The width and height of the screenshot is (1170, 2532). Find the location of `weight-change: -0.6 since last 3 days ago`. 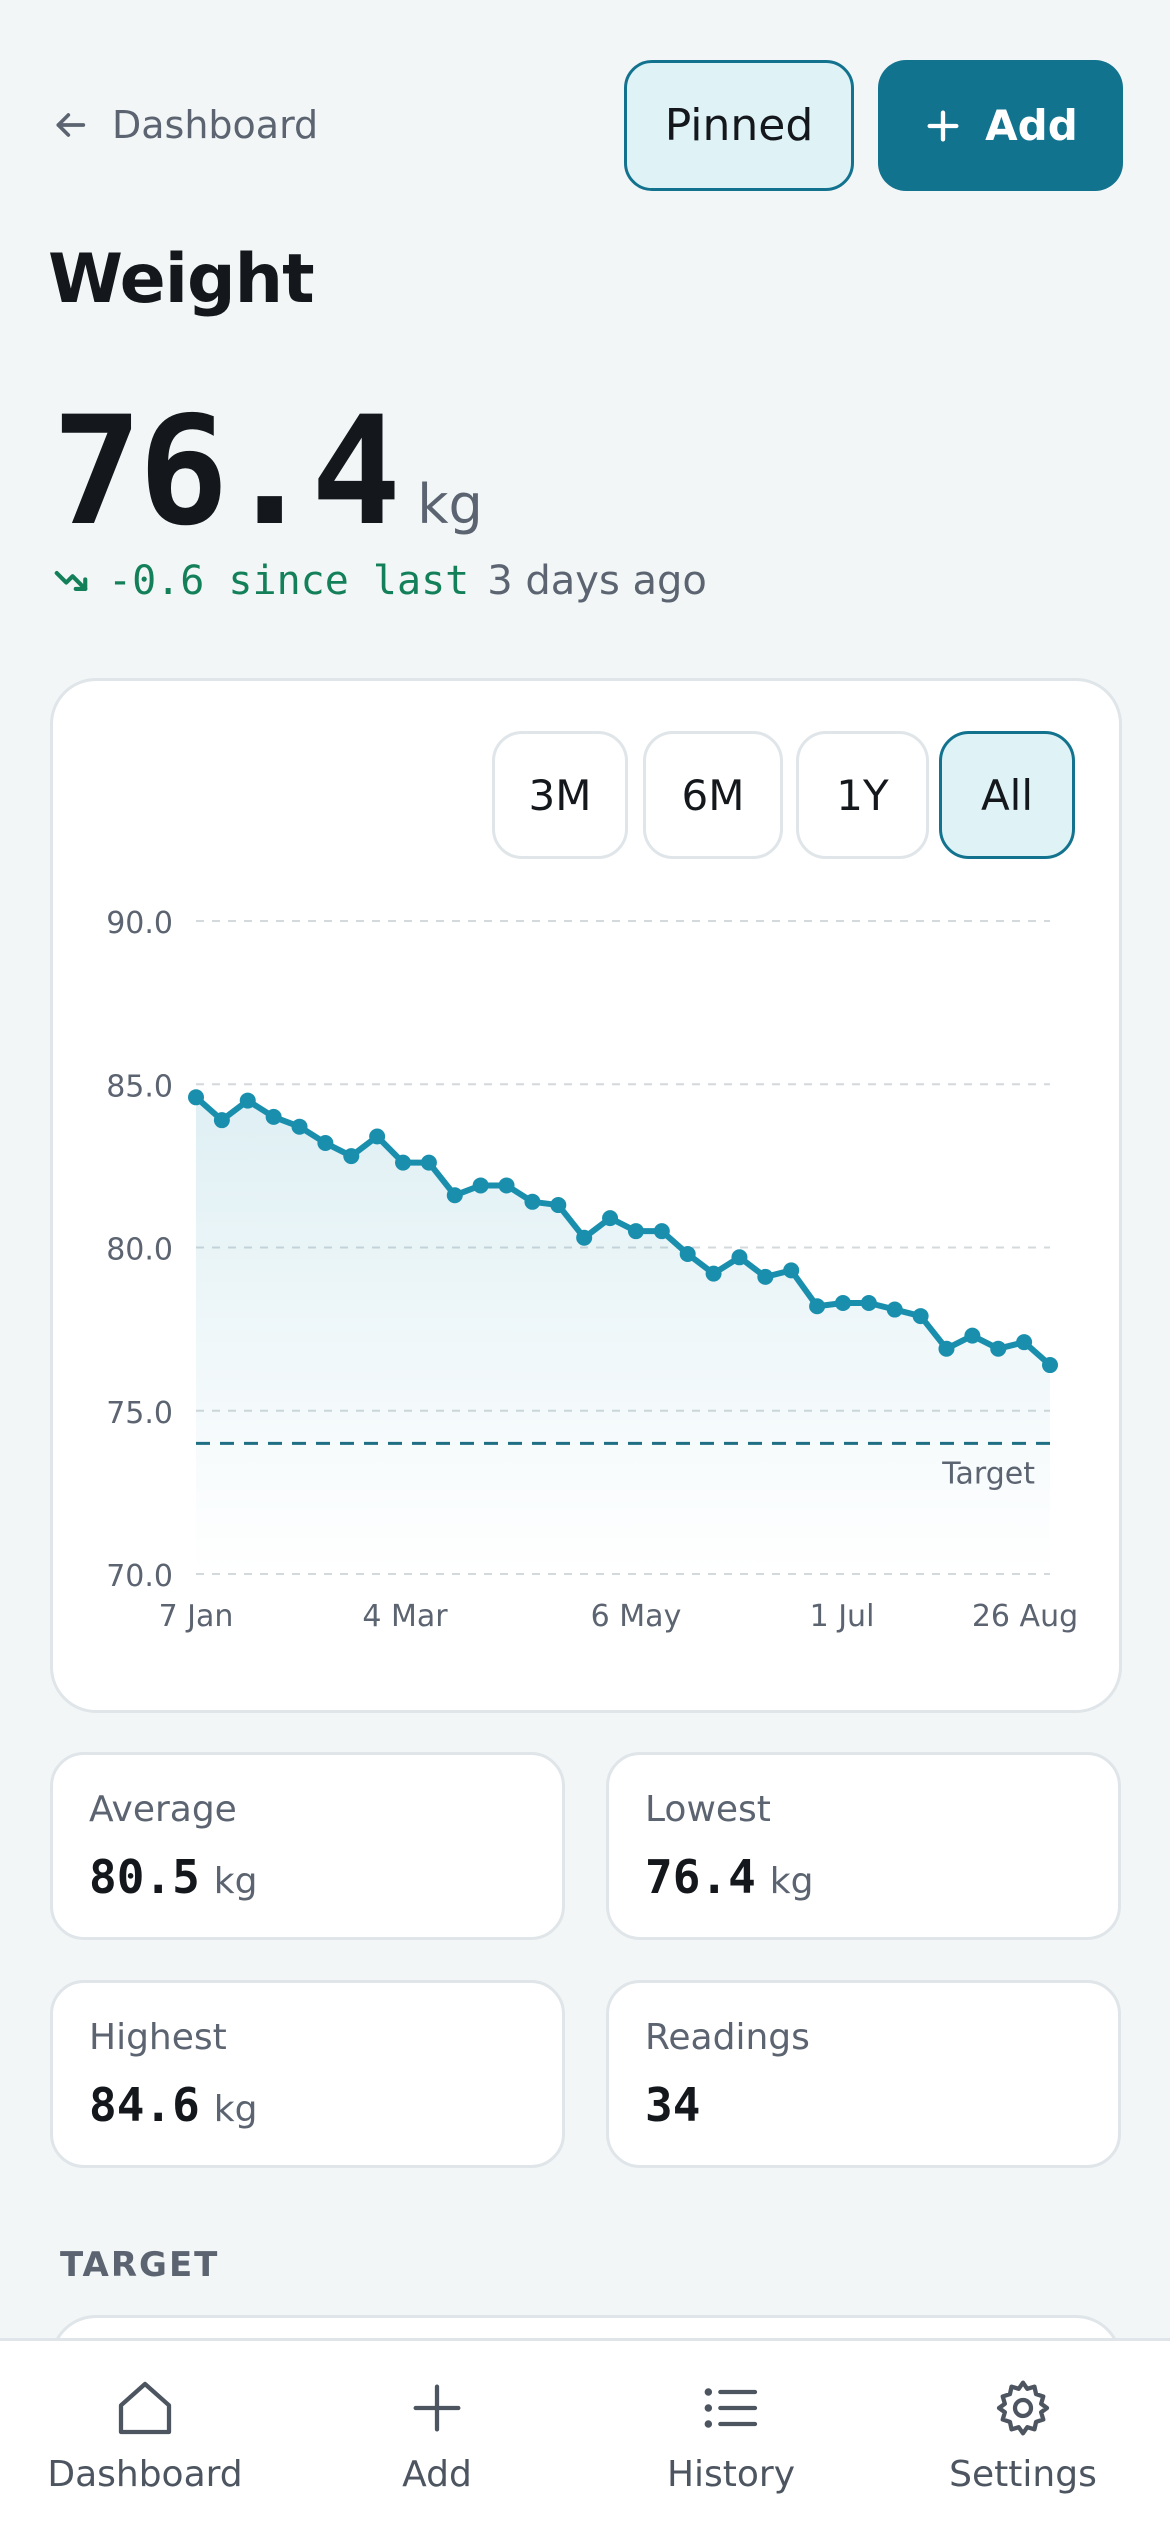

weight-change: -0.6 since last 3 days ago is located at coordinates (379, 581).